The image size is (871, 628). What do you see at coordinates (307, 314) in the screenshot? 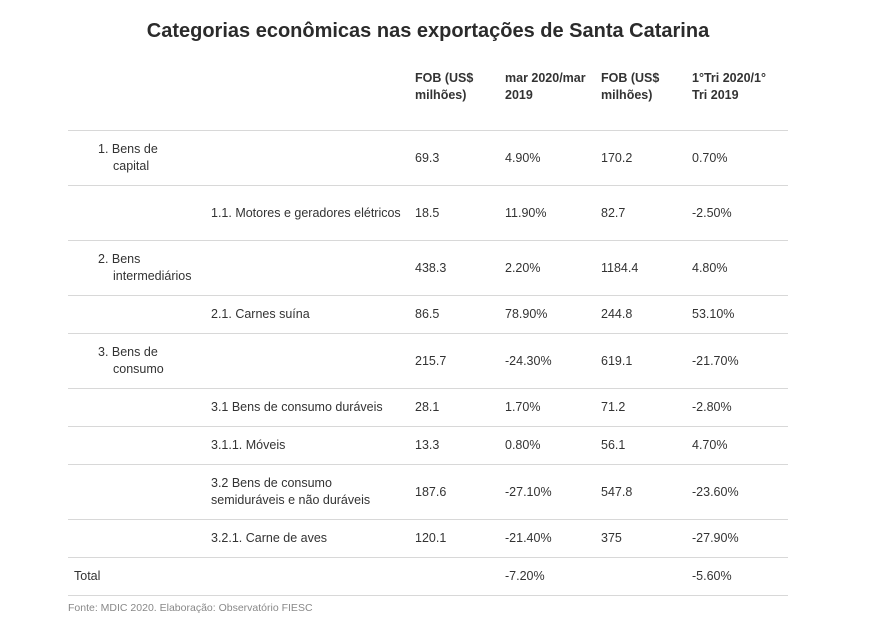
I see `subcategory-cell: 2.1. Carnes suína` at bounding box center [307, 314].